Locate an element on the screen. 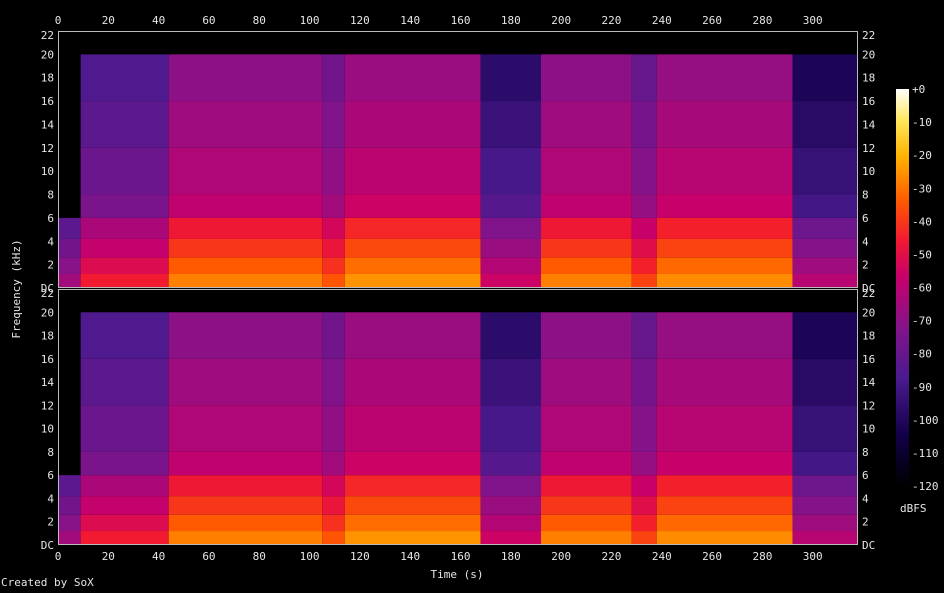 Image resolution: width=944 pixels, height=593 pixels. colorbar-tick-label: -40 is located at coordinates (922, 221).